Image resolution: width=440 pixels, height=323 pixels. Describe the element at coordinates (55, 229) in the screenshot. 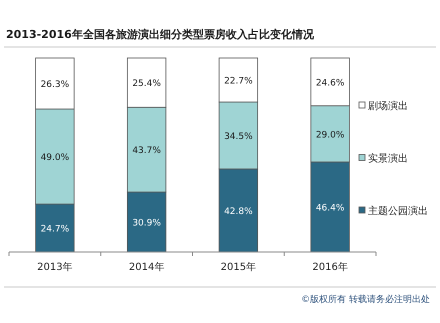

I see `data-label: 24.7%` at that location.